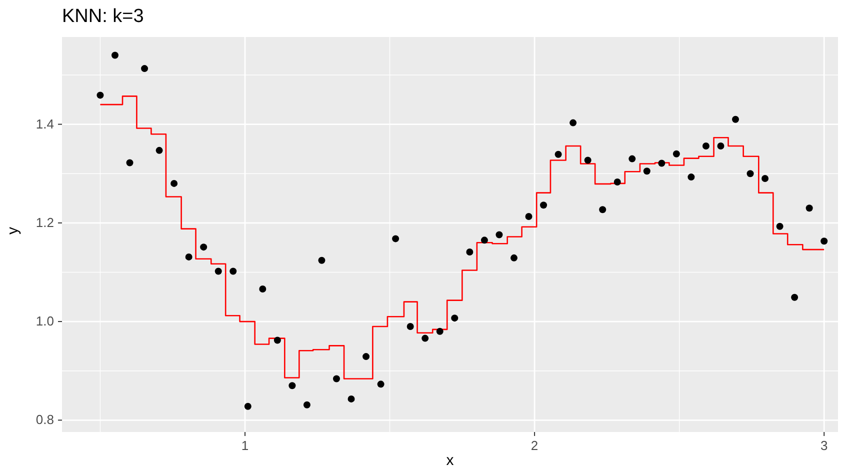  Describe the element at coordinates (824, 445) in the screenshot. I see `x-tick-label: 3` at that location.